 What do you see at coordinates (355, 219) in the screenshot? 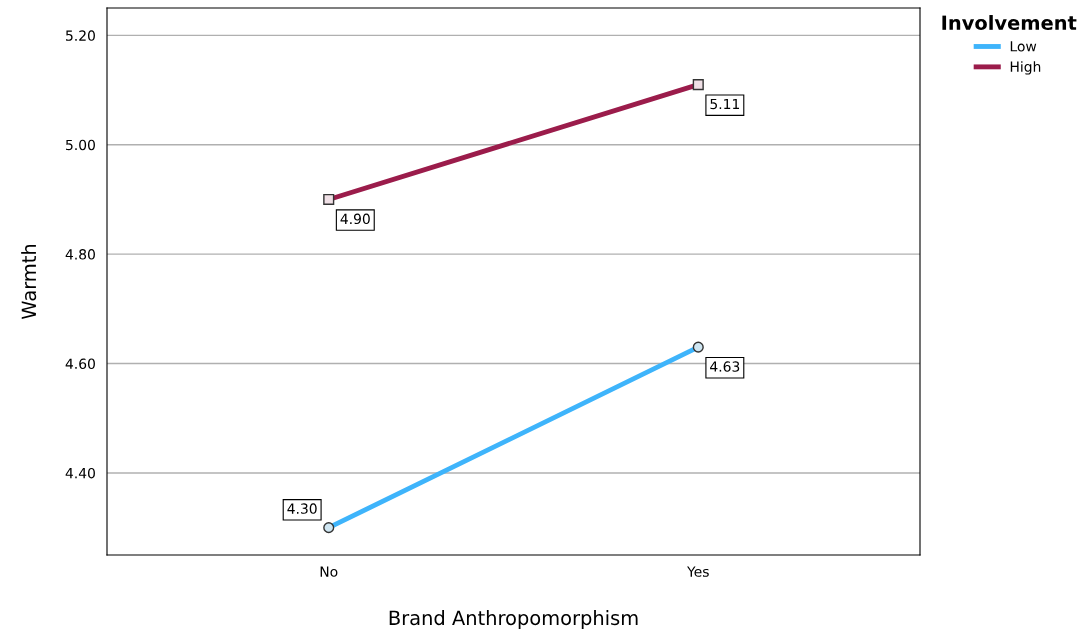
I see `data-label: 4.90` at bounding box center [355, 219].